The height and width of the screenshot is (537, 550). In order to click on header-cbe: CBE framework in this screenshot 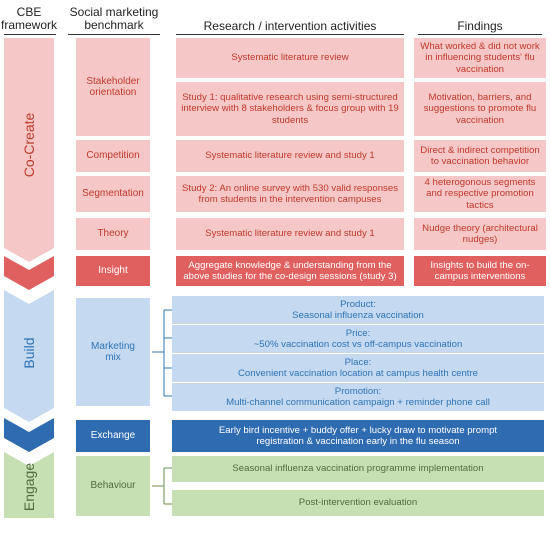, I will do `click(28, 18)`.